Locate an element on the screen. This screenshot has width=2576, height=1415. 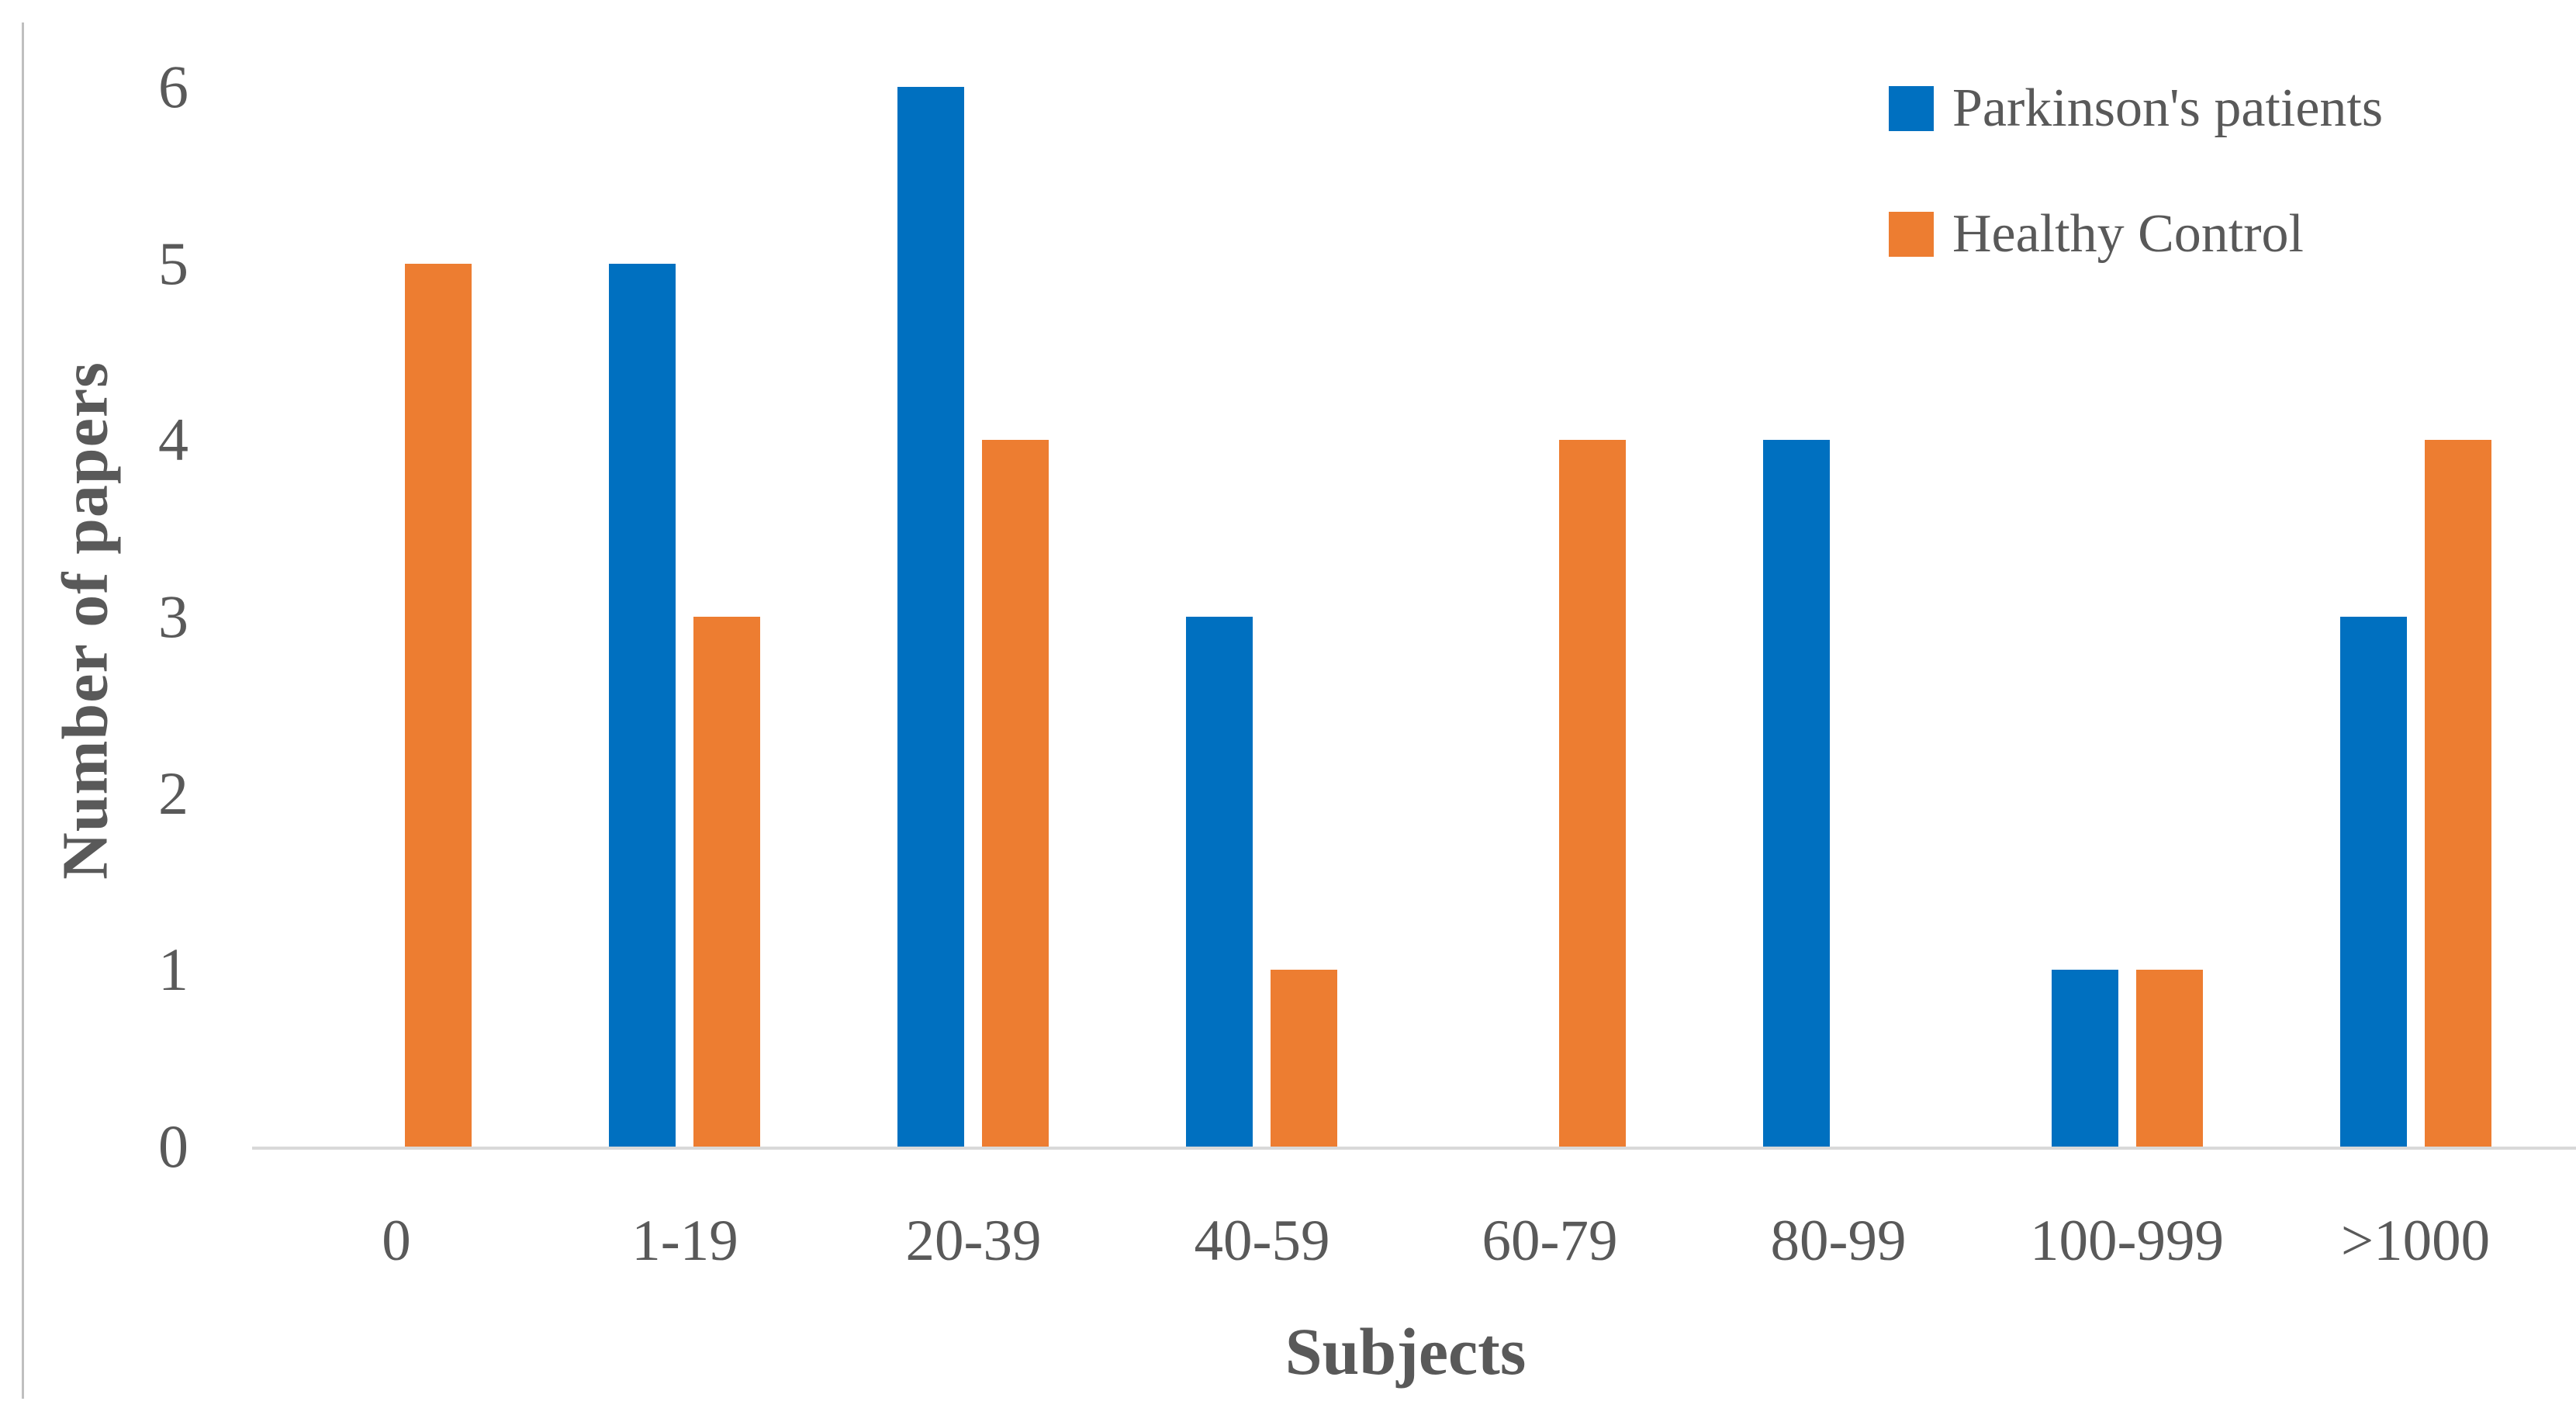
y-tick-label-0: 0 is located at coordinates (173, 1146).